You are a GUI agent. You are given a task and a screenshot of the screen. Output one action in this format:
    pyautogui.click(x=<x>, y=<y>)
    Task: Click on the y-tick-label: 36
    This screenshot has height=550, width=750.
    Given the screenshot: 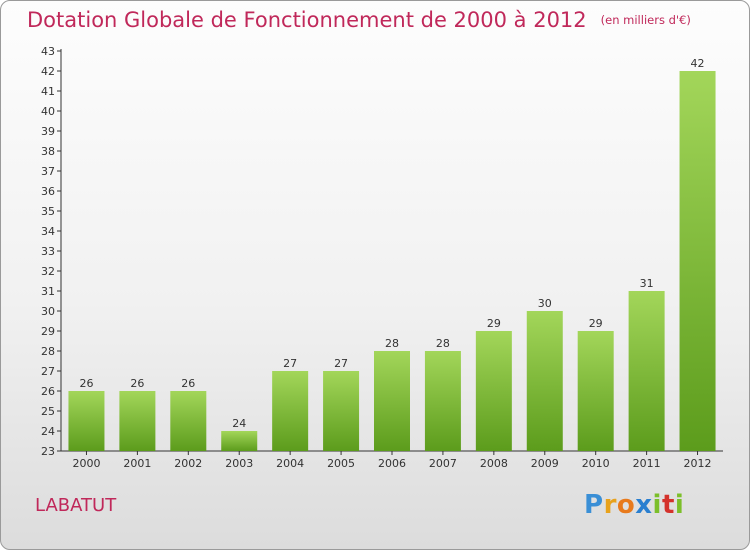 What is the action you would take?
    pyautogui.click(x=48, y=191)
    